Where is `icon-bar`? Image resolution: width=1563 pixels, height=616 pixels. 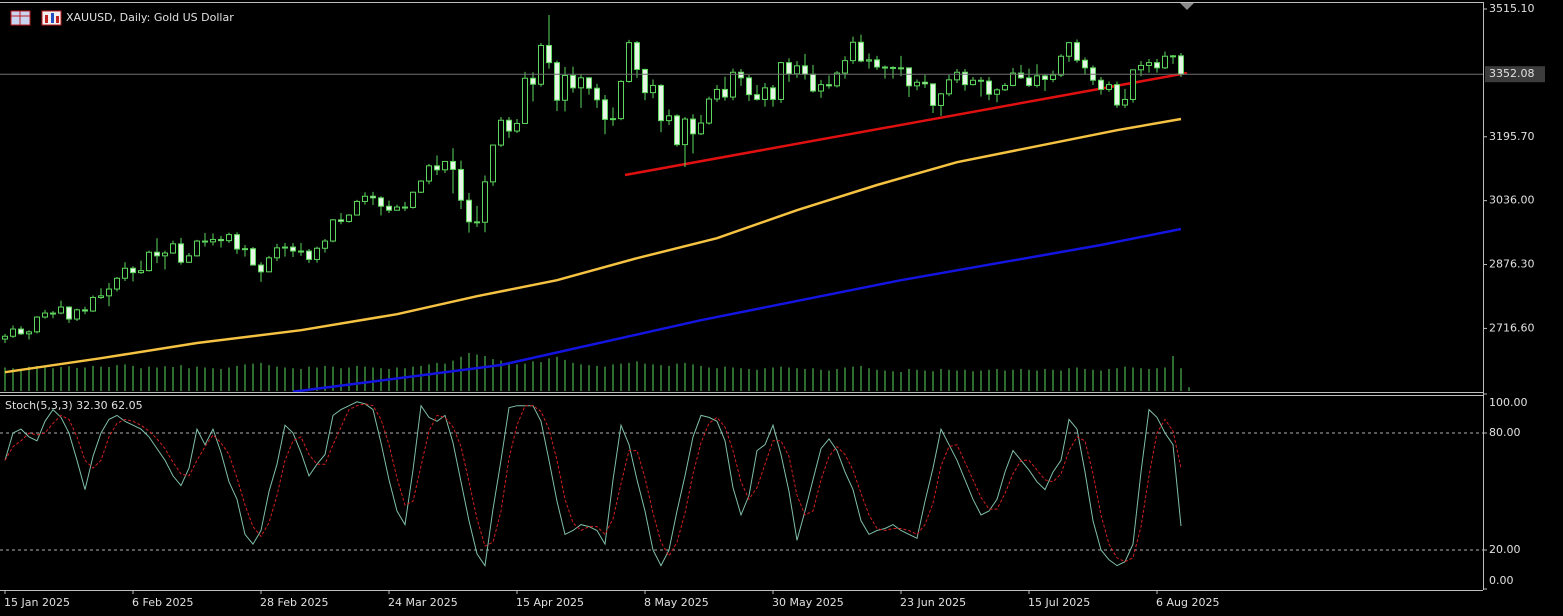
icon-bar is located at coordinates (52, 18).